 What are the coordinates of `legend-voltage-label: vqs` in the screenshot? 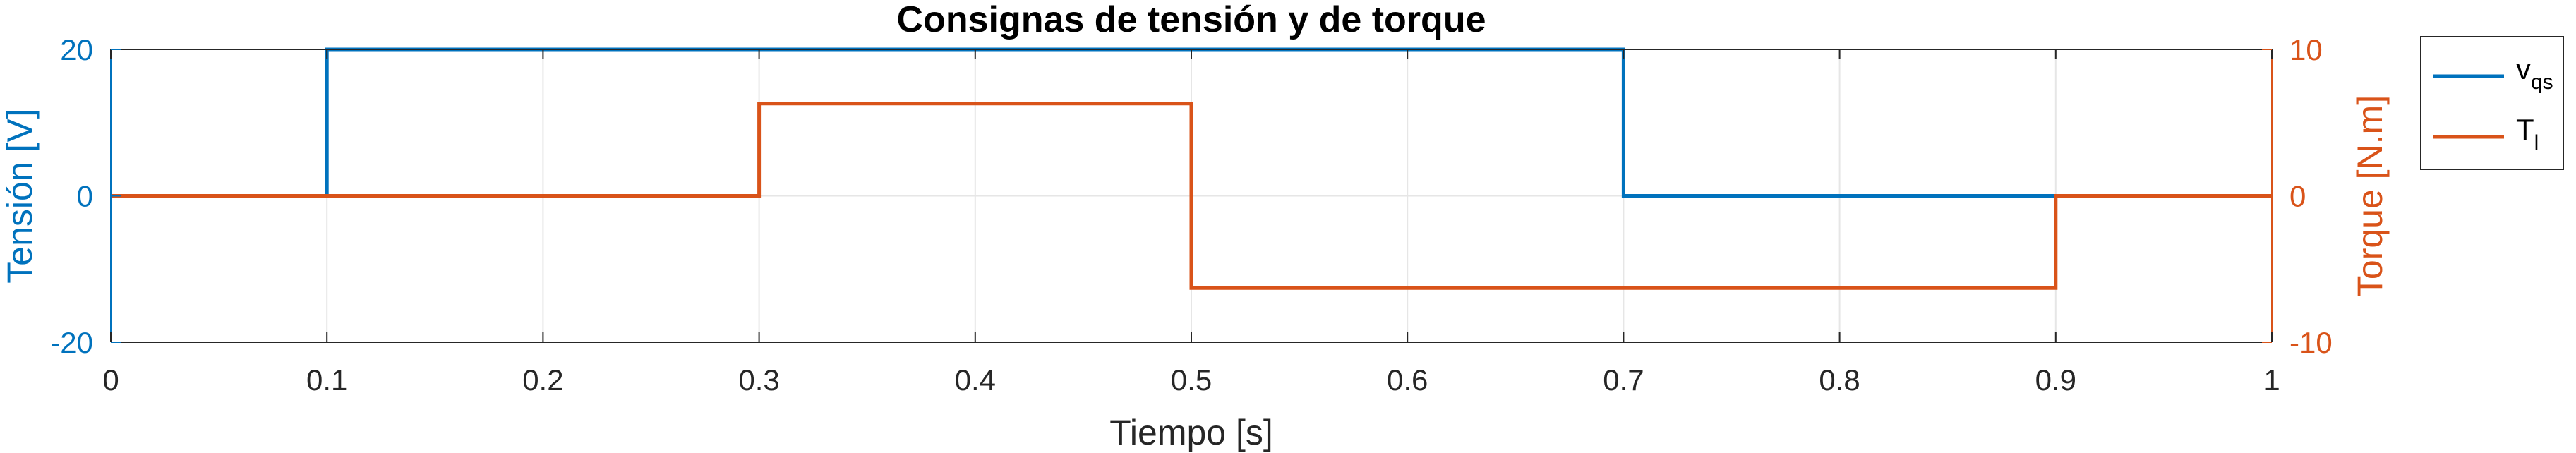 It's located at (2534, 73).